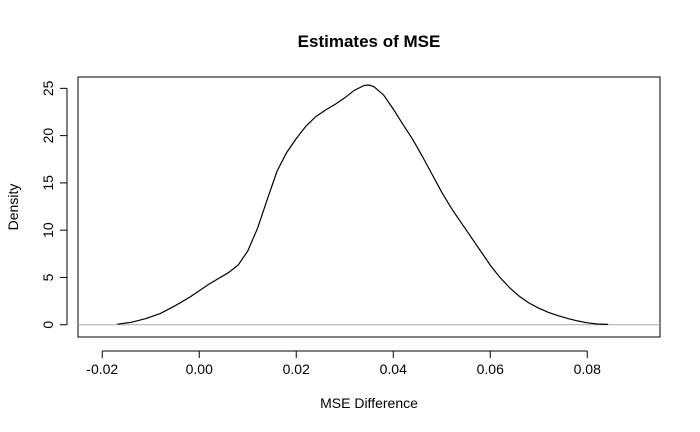 The image size is (700, 432). What do you see at coordinates (48, 183) in the screenshot?
I see `y-tick-label: 15` at bounding box center [48, 183].